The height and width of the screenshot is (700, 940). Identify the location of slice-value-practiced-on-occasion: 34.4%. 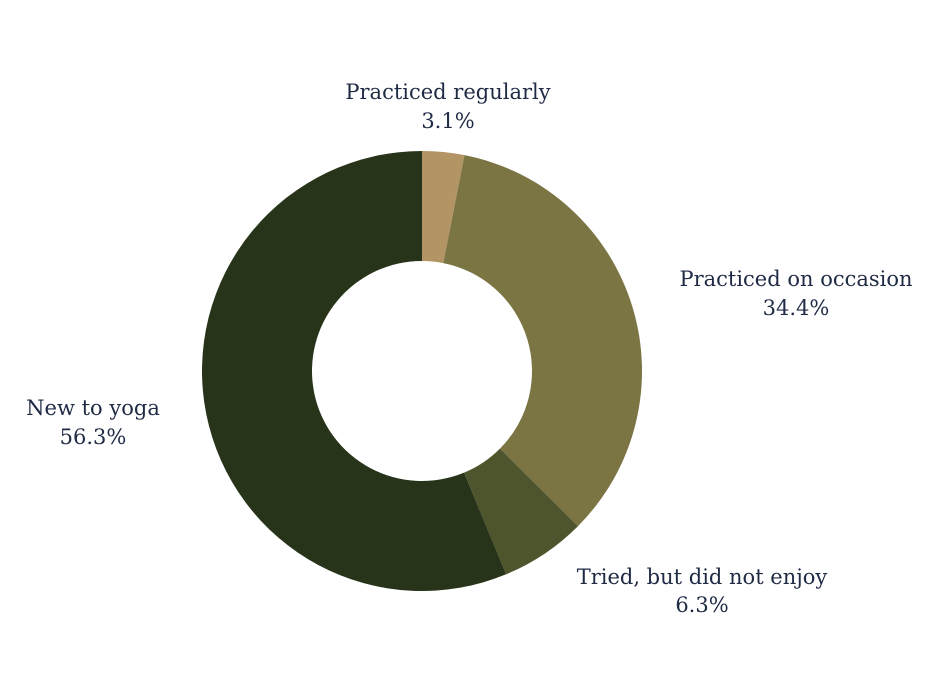
(796, 308).